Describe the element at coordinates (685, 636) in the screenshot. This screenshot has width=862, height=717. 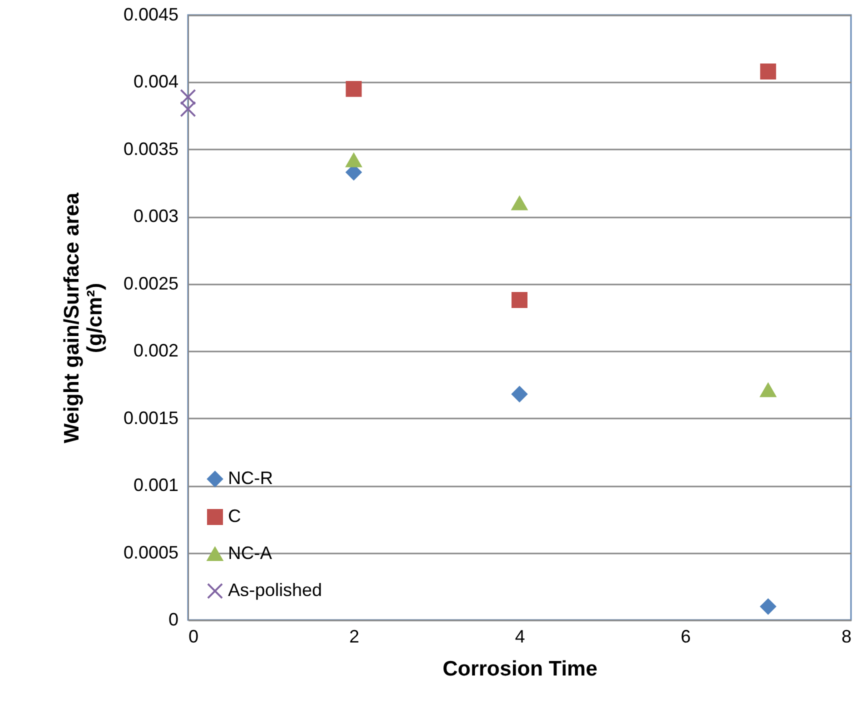
I see `x-tick-label: 6` at that location.